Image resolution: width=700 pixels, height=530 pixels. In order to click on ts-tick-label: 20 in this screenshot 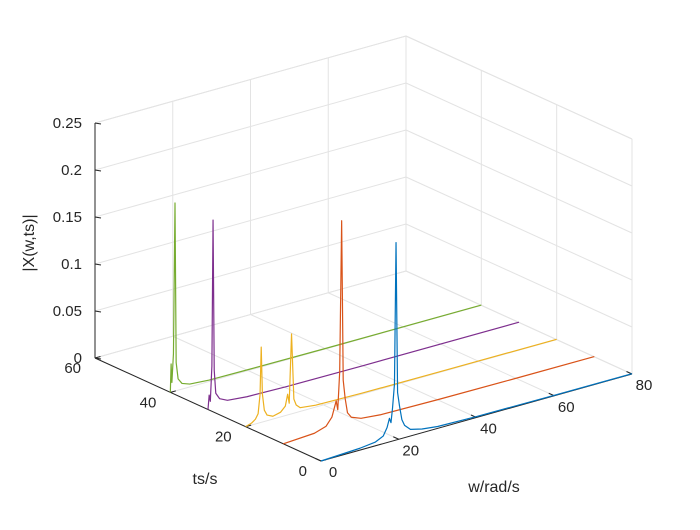, I will do `click(223, 437)`.